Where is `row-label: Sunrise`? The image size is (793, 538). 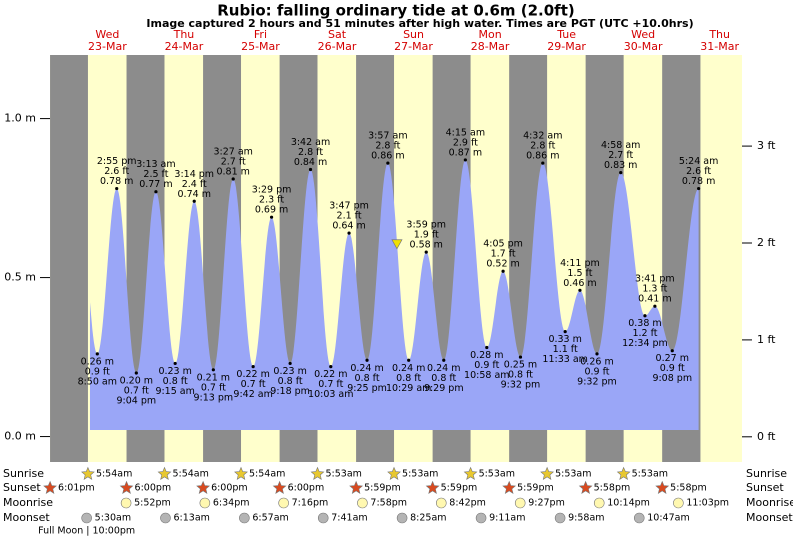
row-label: Sunrise is located at coordinates (766, 473).